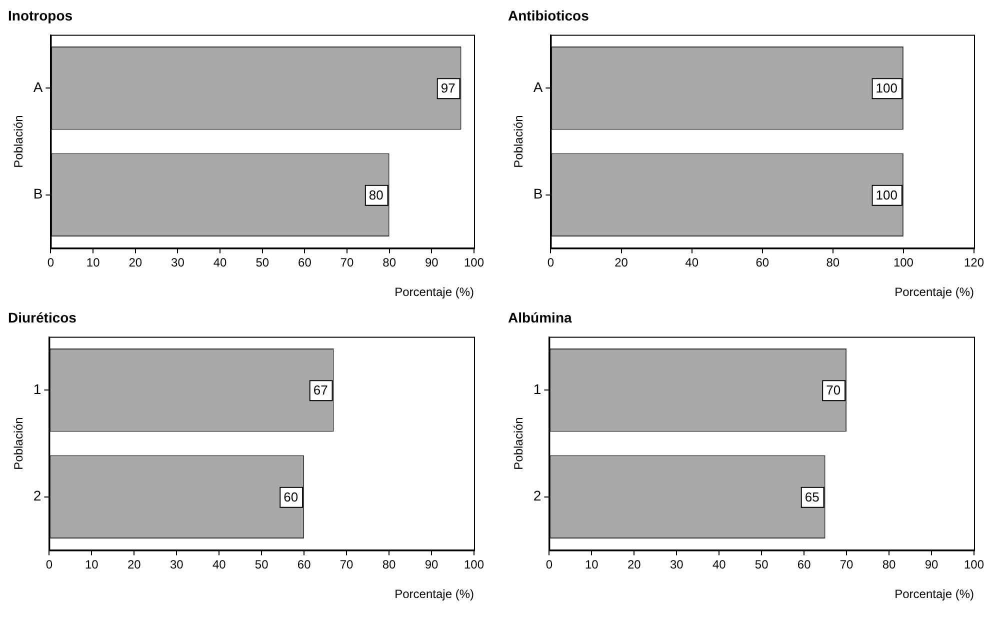  I want to click on chart-title: Diuréticos, so click(42, 317).